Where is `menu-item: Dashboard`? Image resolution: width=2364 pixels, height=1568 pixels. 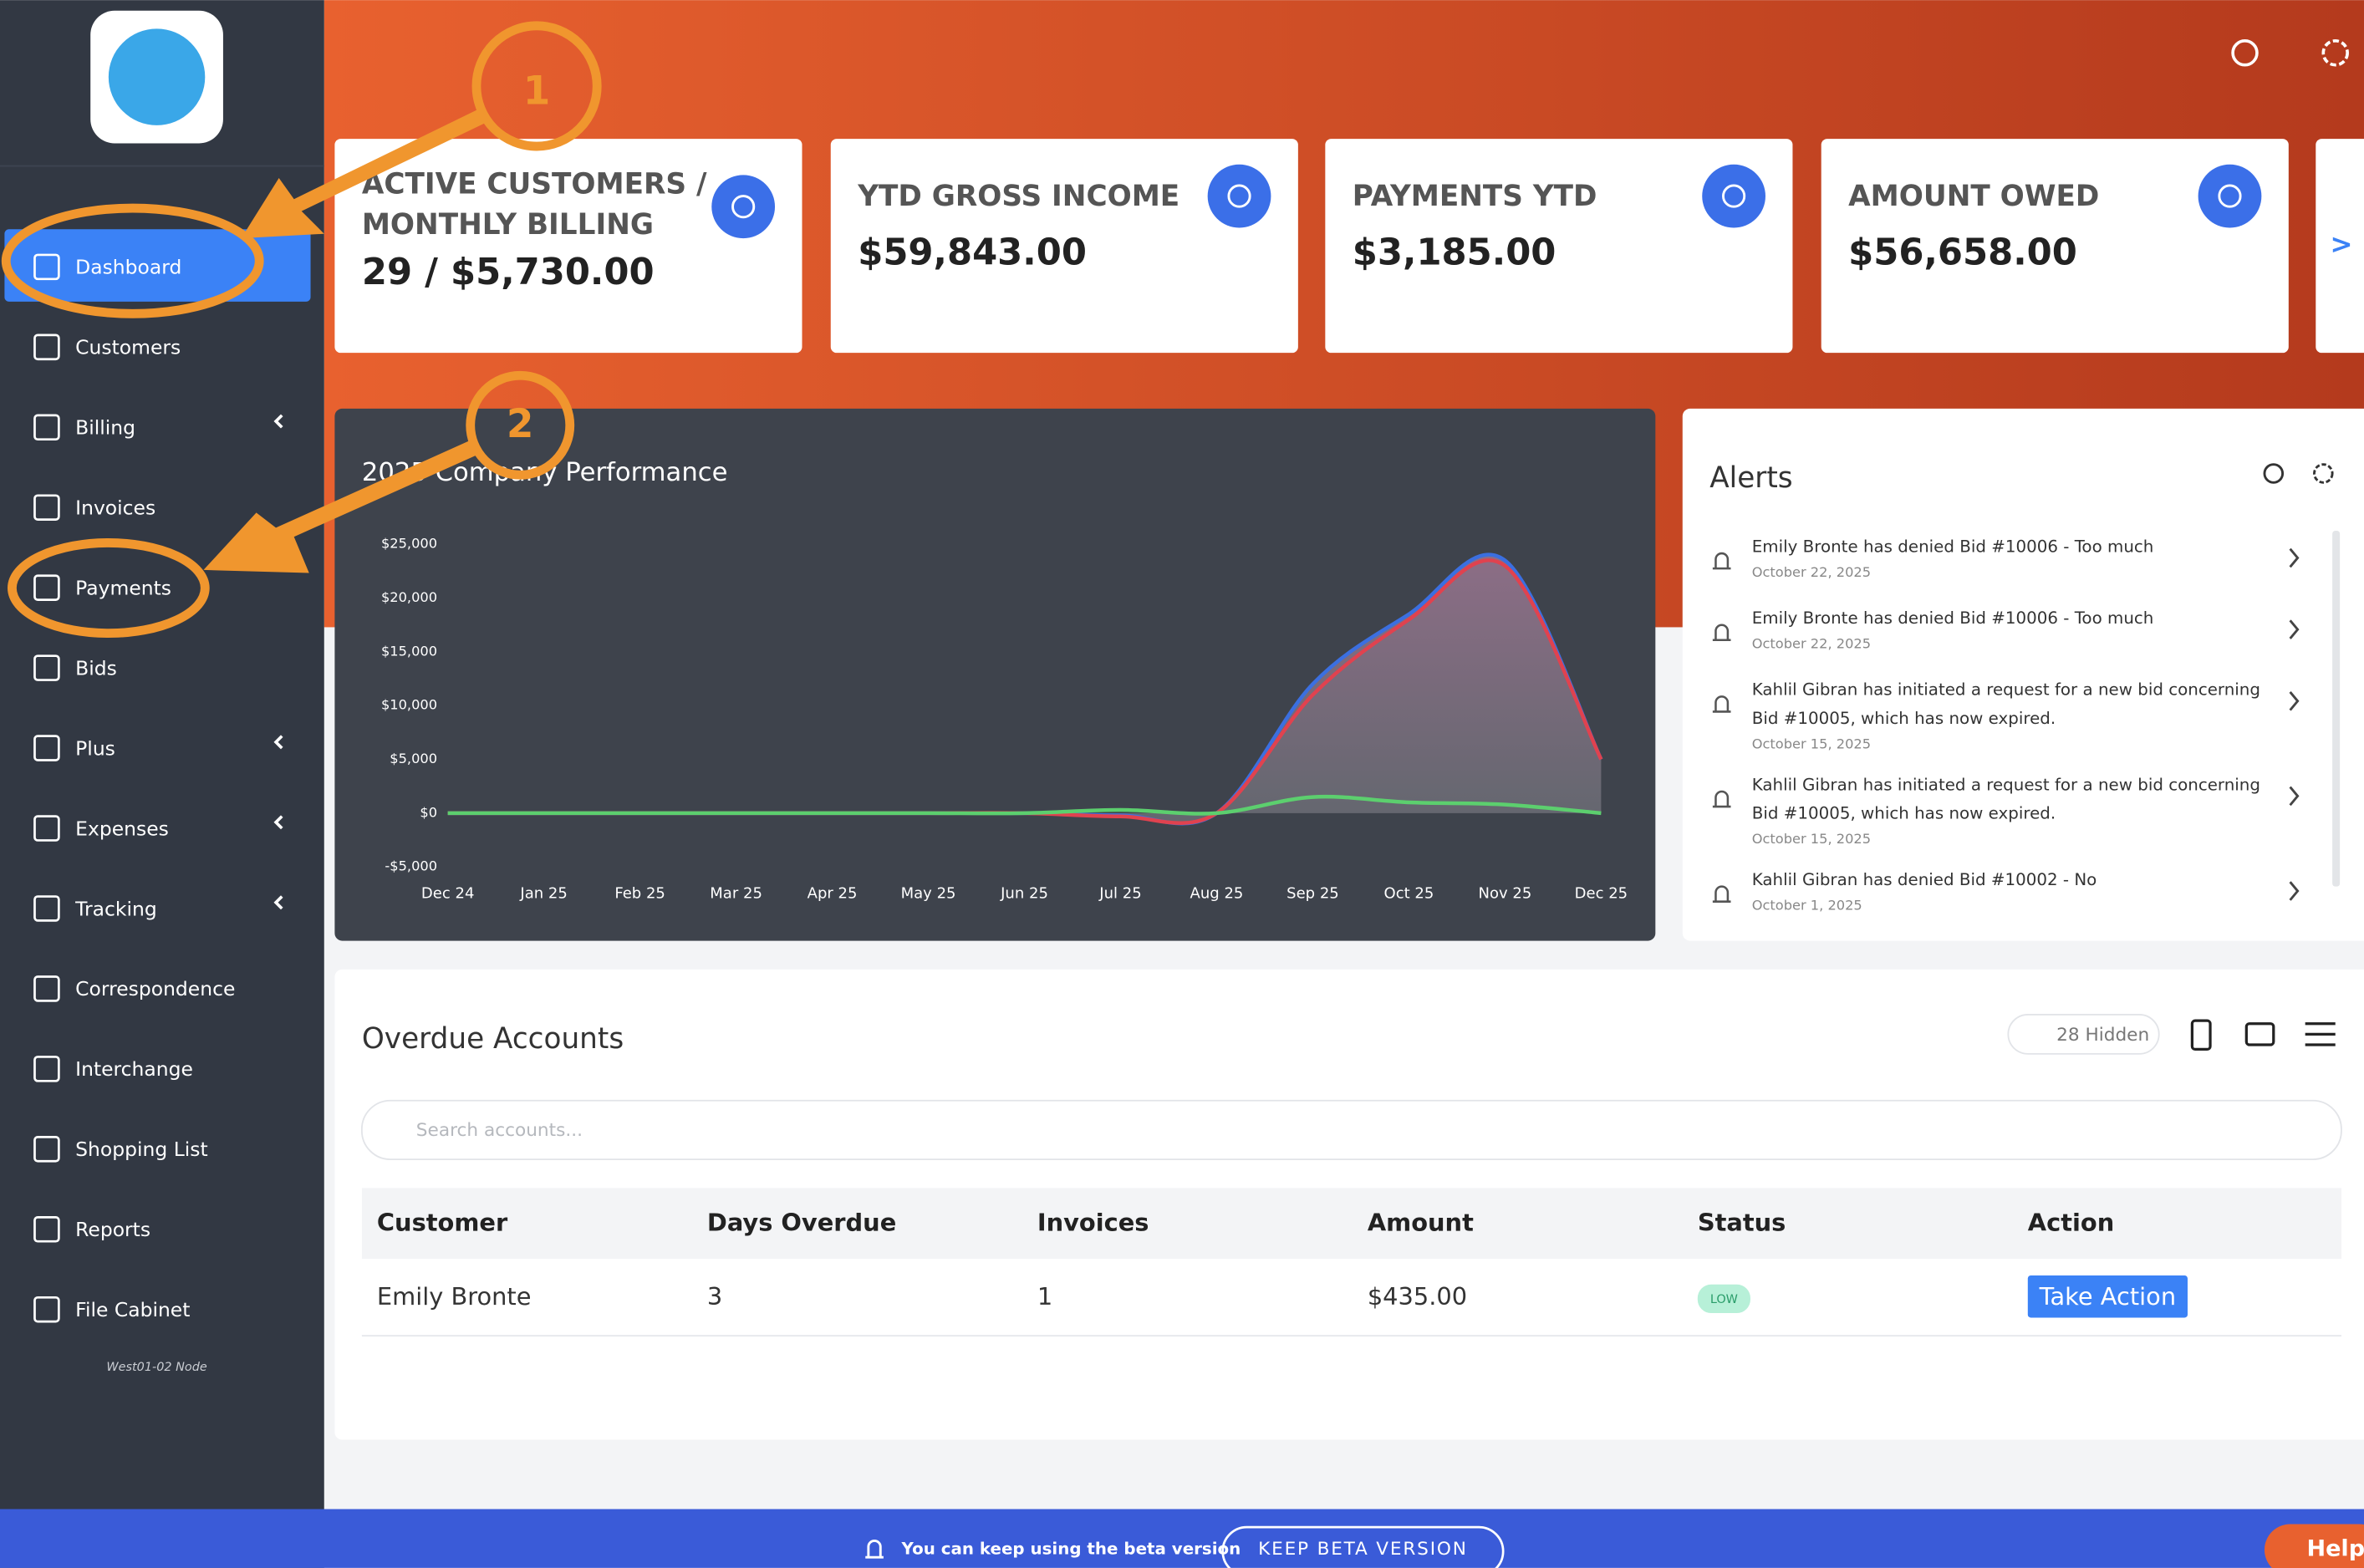
menu-item: Dashboard is located at coordinates (128, 267).